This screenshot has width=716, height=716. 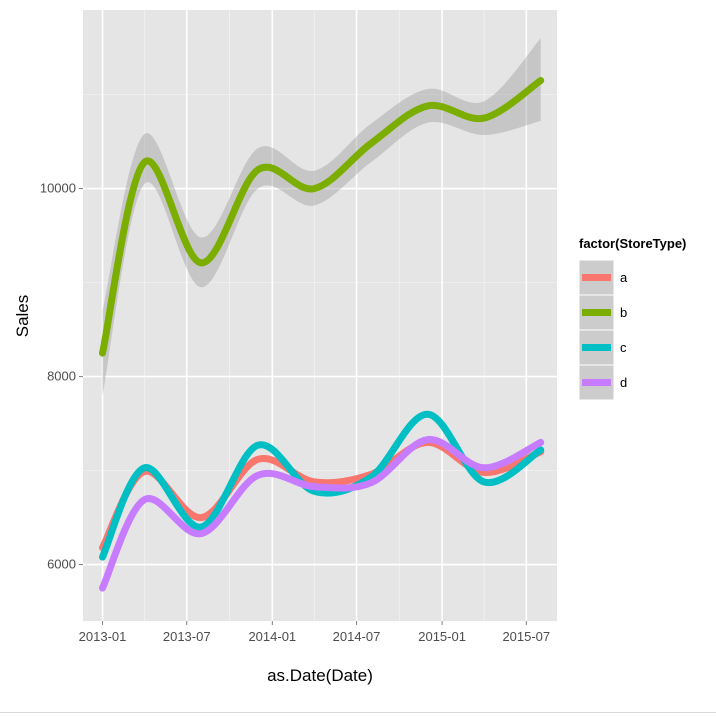 What do you see at coordinates (632, 243) in the screenshot?
I see `legend-title: factor(StoreType)` at bounding box center [632, 243].